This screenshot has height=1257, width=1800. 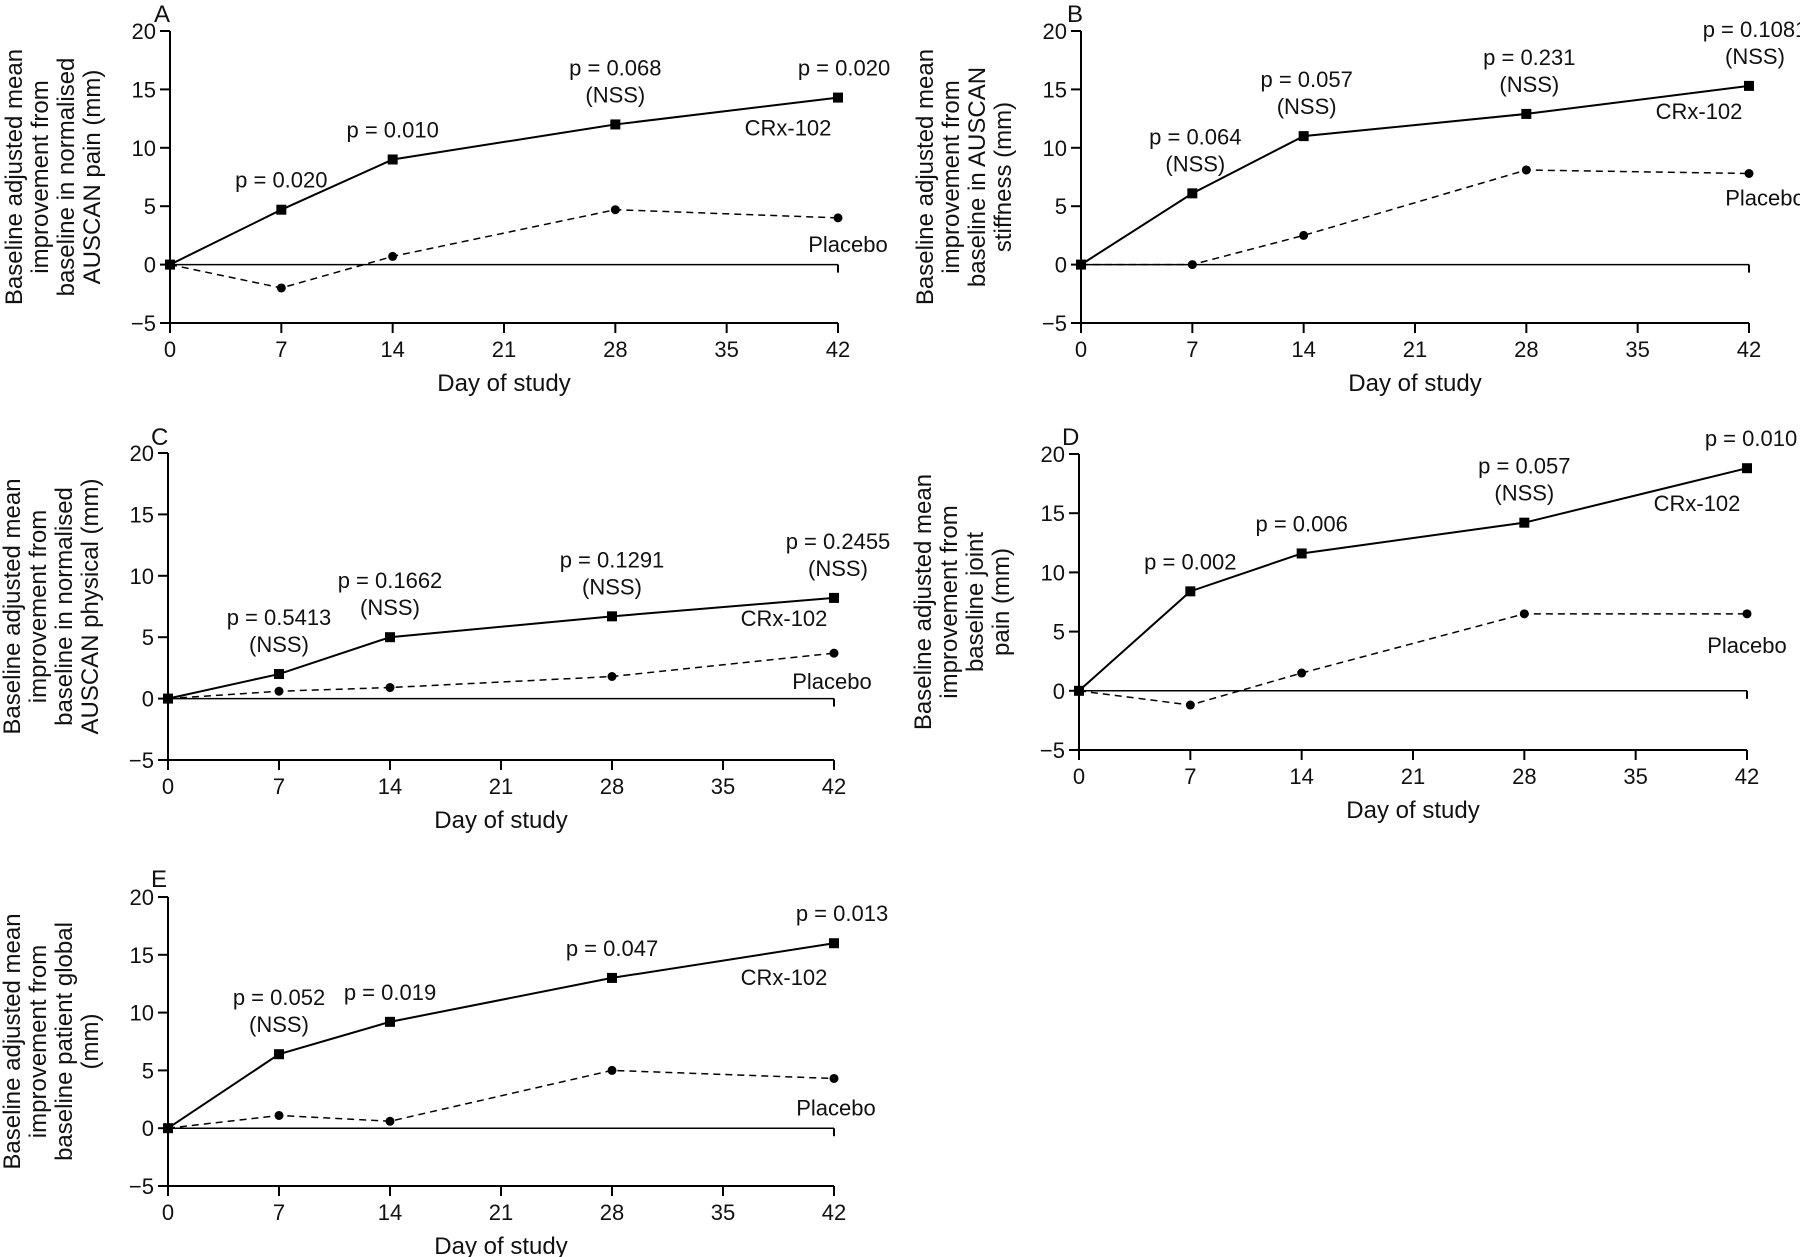 What do you see at coordinates (1190, 561) in the screenshot?
I see `p-value-label: p = 0.002` at bounding box center [1190, 561].